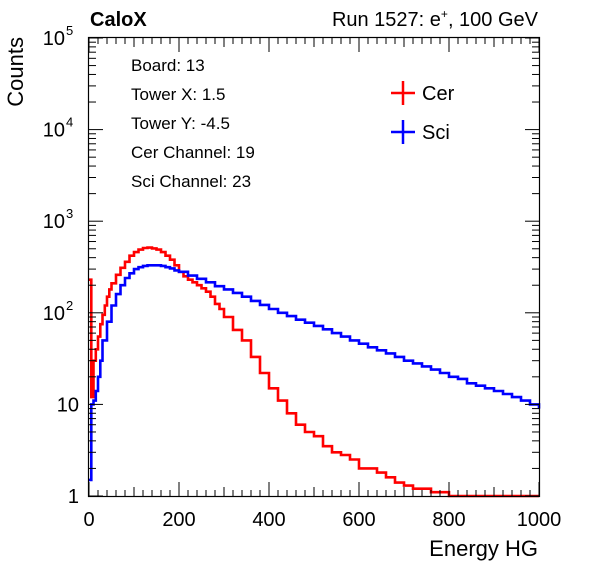 The height and width of the screenshot is (572, 596). I want to click on y-tick-base: 1, so click(73, 497).